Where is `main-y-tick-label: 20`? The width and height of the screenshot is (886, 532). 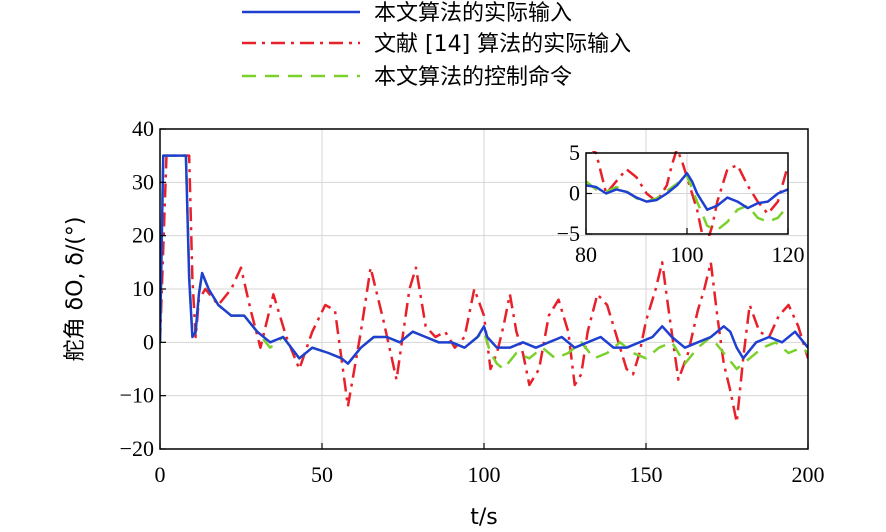
main-y-tick-label: 20 is located at coordinates (143, 235).